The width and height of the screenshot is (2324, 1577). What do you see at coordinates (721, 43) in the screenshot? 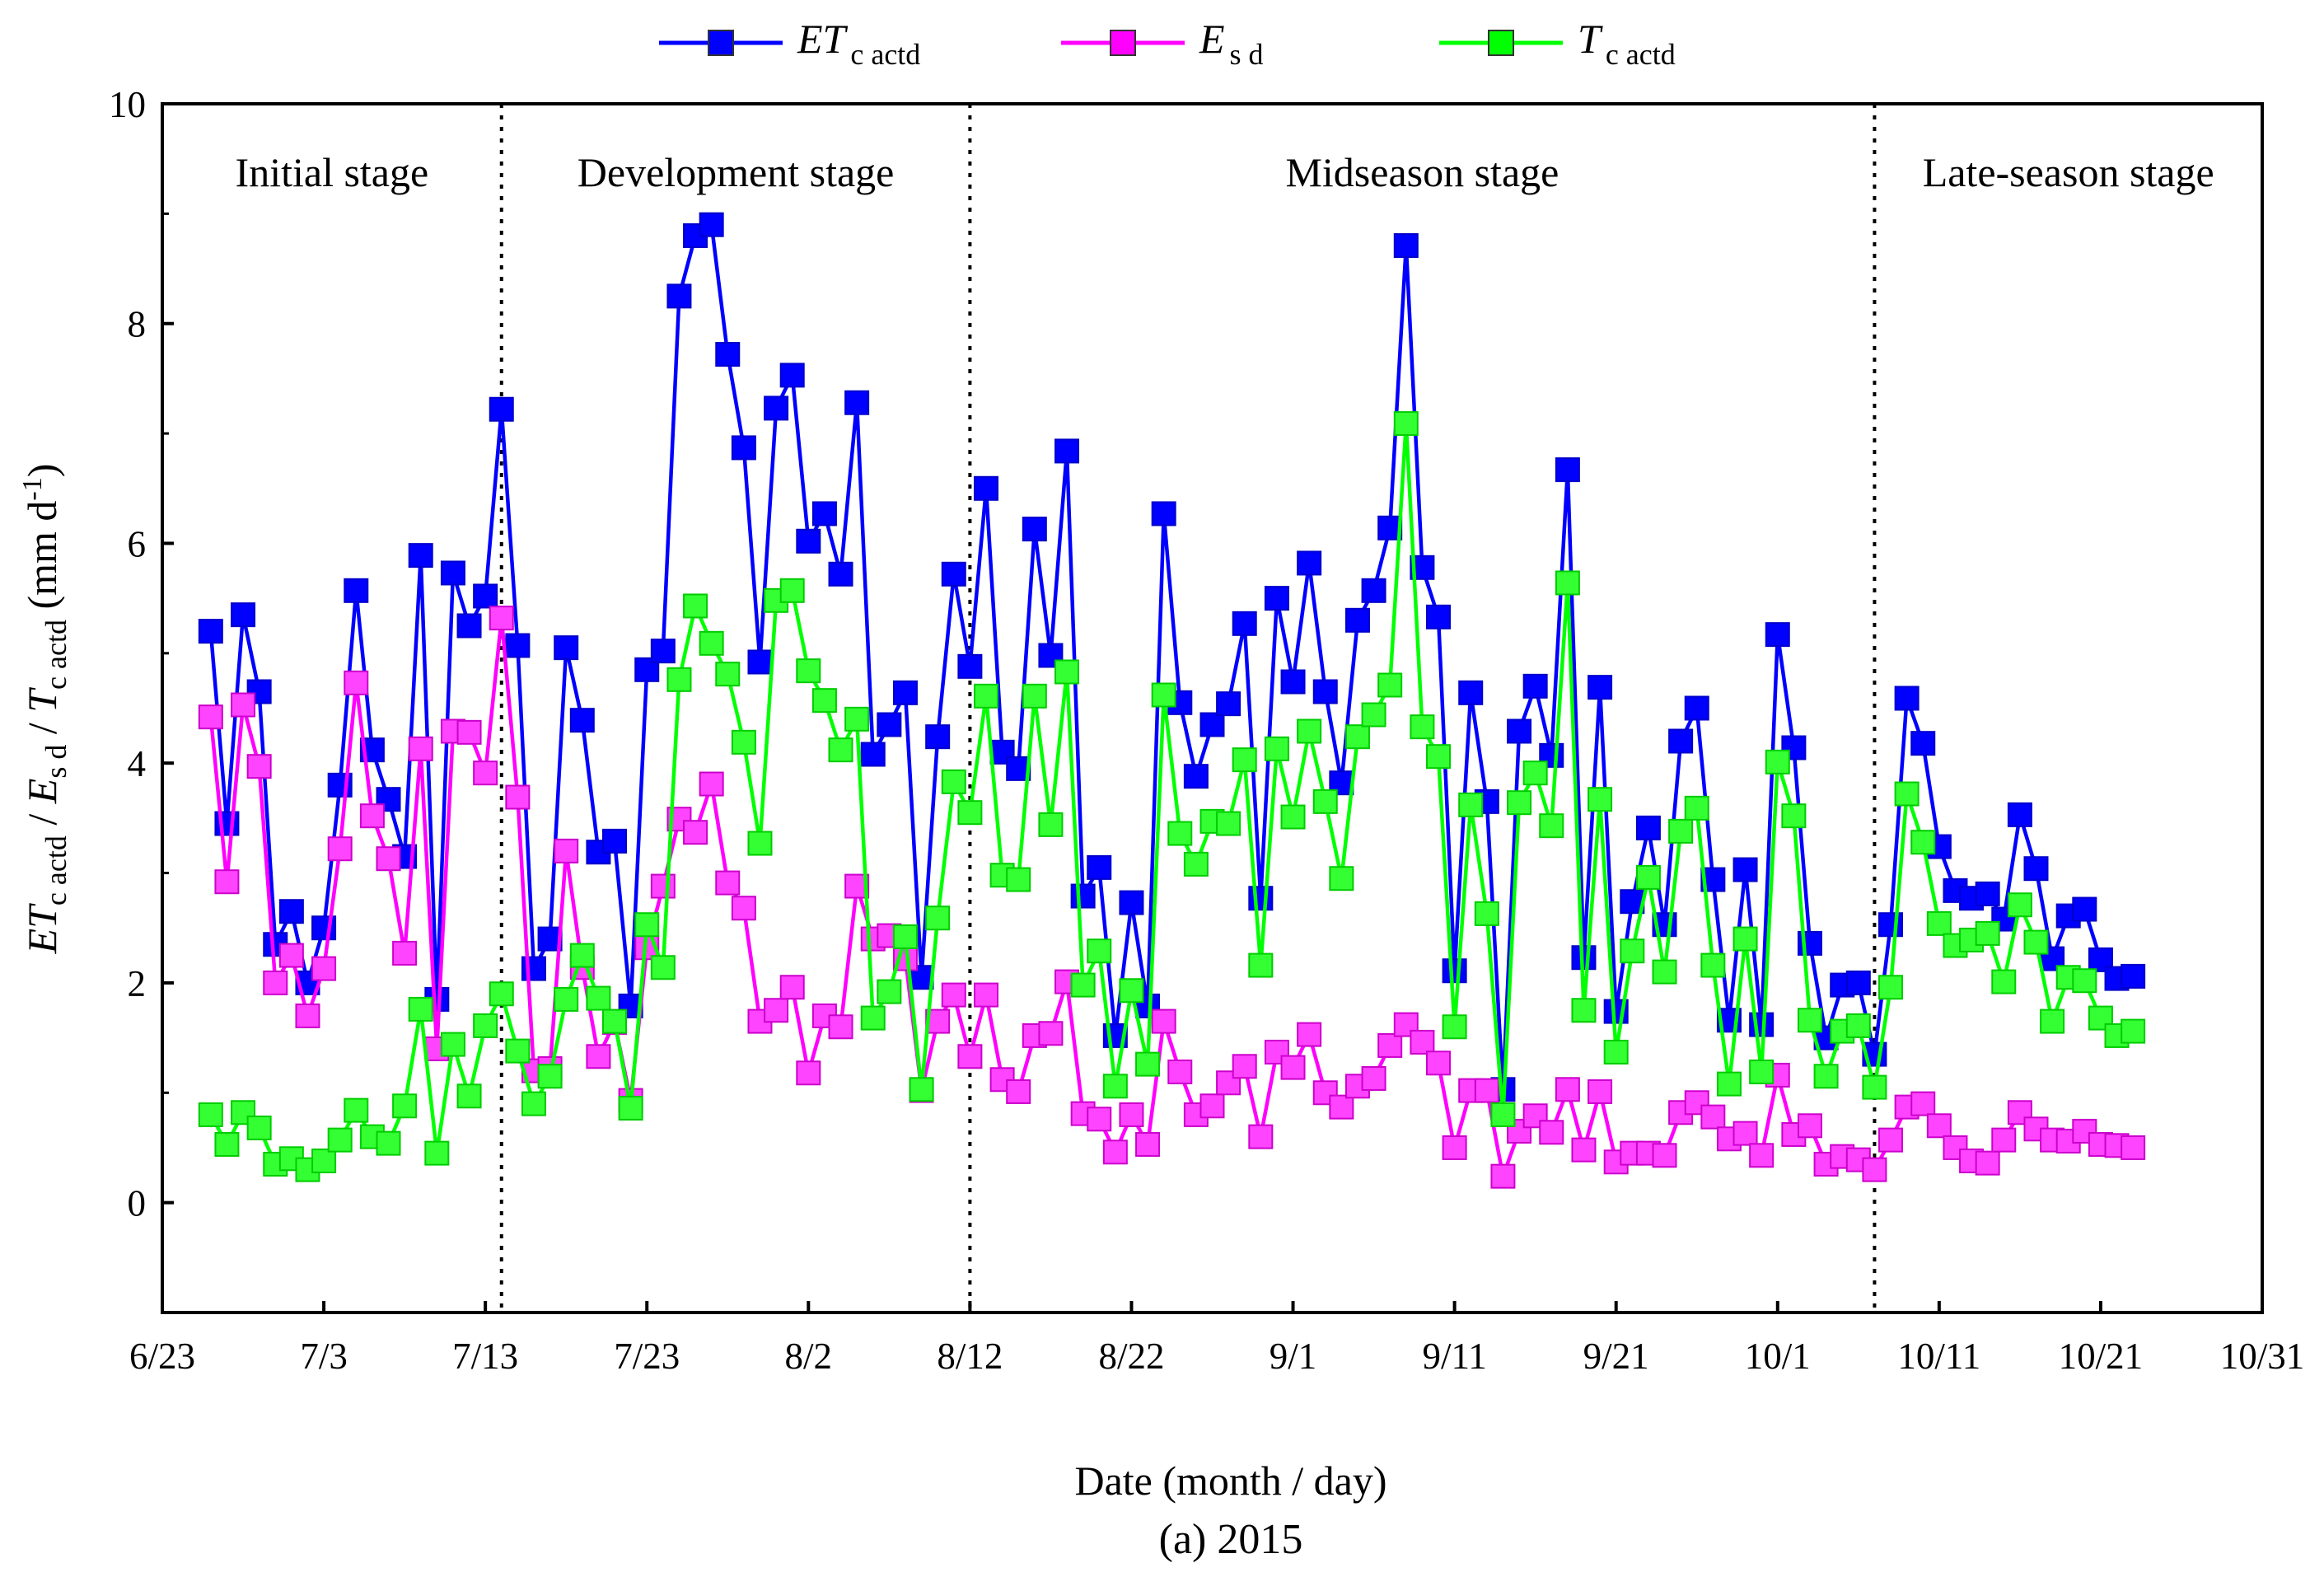
I see `legend-marker` at bounding box center [721, 43].